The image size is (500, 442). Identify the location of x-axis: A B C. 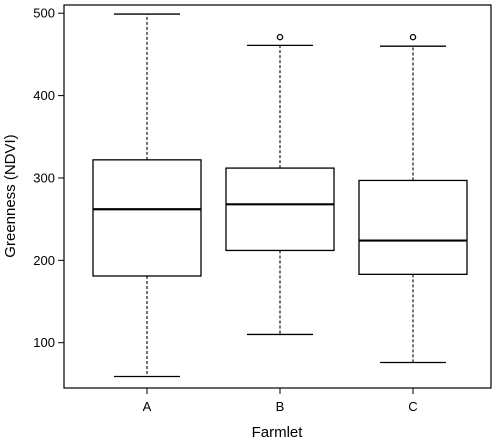
(280, 401).